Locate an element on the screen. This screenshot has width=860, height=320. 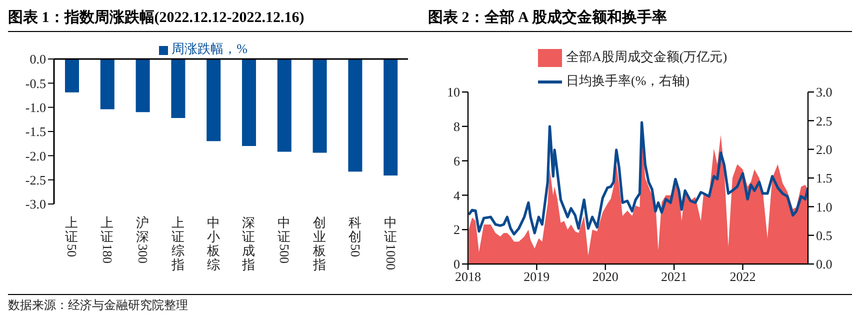
x-tick-label: 科创50 is located at coordinates (355, 236).